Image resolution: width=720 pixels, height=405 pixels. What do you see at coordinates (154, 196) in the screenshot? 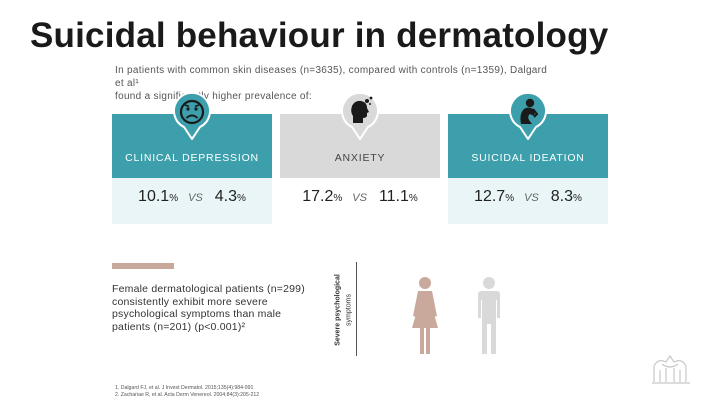
I see `value-patients: 10.1` at bounding box center [154, 196].